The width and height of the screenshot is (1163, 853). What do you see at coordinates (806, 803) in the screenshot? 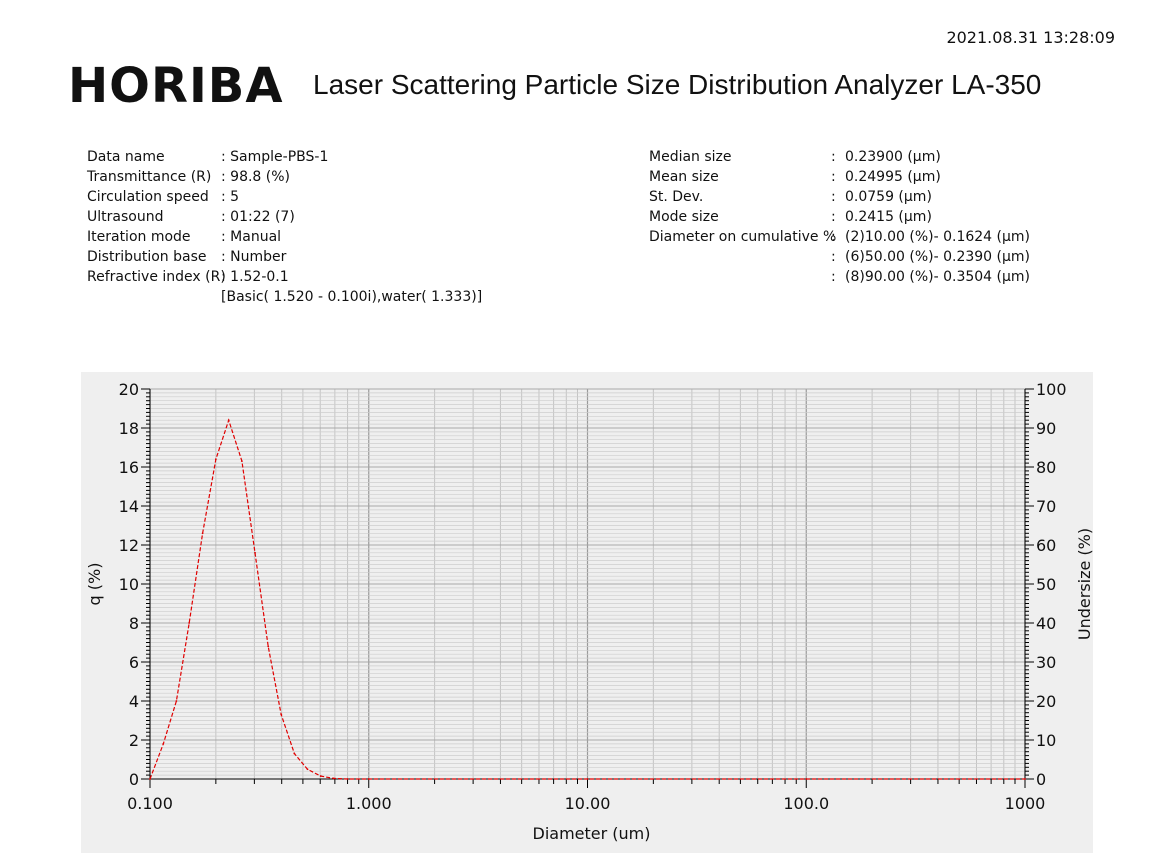
I see `x-tick-label: 100.0` at bounding box center [806, 803].